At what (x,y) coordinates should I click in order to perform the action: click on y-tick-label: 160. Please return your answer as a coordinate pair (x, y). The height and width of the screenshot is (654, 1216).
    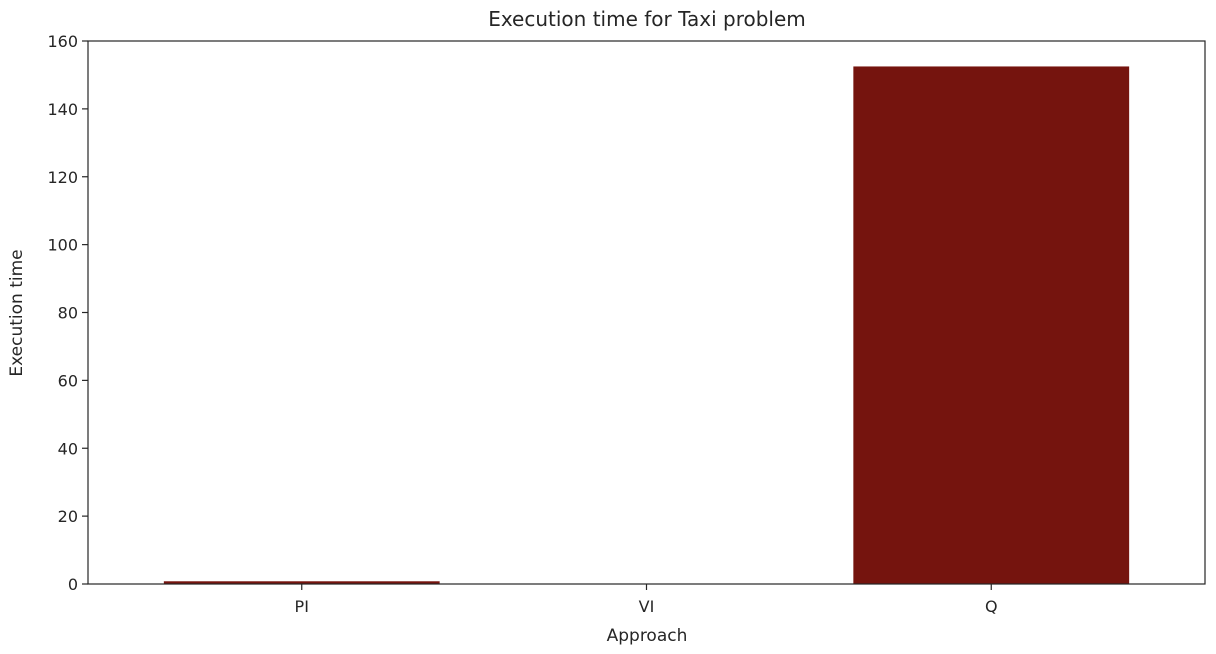
    Looking at the image, I should click on (62, 41).